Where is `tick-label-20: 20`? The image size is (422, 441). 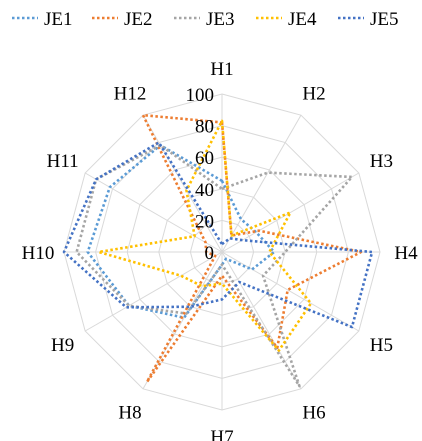
tick-label-20: 20 is located at coordinates (204, 221).